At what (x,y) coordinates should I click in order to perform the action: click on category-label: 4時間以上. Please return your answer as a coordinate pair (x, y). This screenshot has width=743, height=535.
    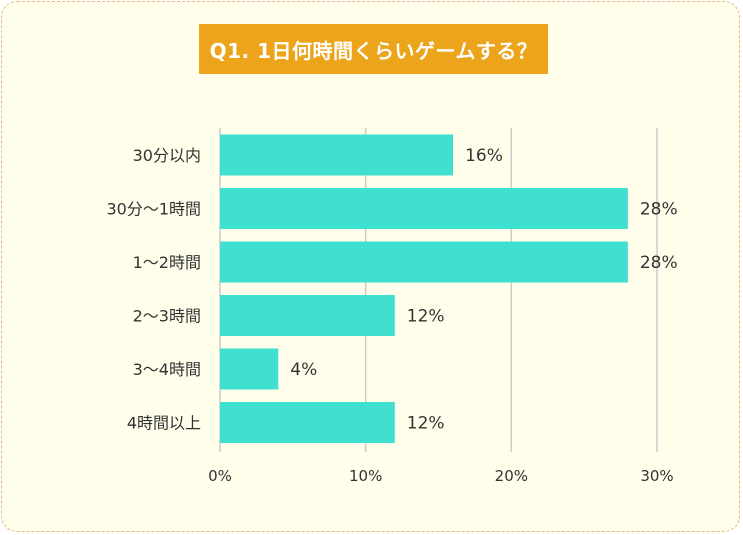
    Looking at the image, I should click on (164, 423).